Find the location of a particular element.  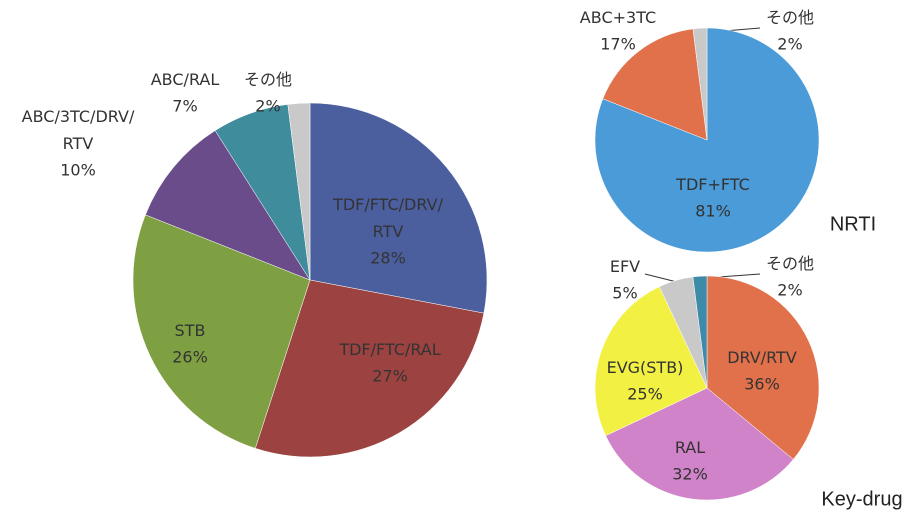

slice-label: STB is located at coordinates (190, 330).